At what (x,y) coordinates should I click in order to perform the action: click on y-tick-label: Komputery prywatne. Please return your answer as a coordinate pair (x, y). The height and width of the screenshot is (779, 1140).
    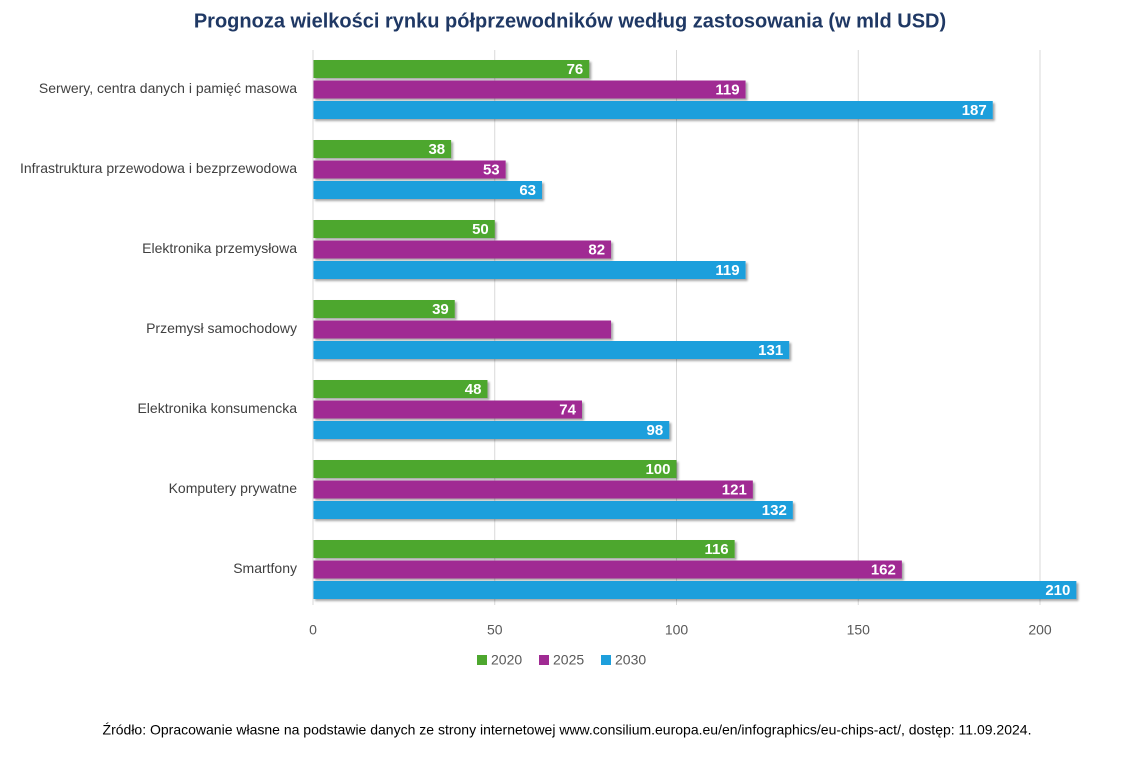
    Looking at the image, I should click on (233, 488).